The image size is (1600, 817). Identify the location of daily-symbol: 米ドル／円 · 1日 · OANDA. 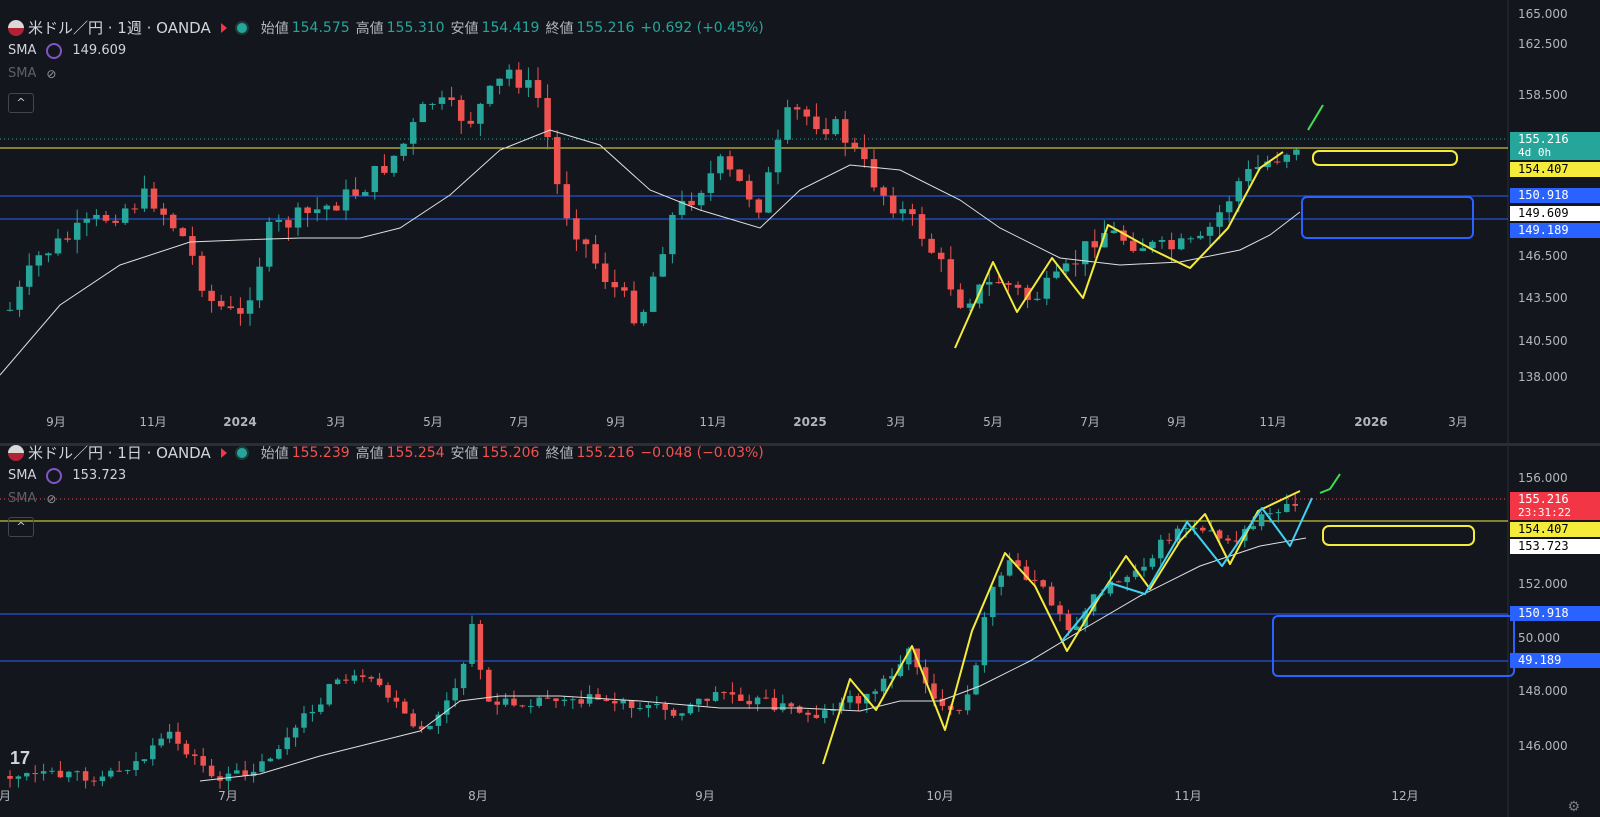
(119, 453).